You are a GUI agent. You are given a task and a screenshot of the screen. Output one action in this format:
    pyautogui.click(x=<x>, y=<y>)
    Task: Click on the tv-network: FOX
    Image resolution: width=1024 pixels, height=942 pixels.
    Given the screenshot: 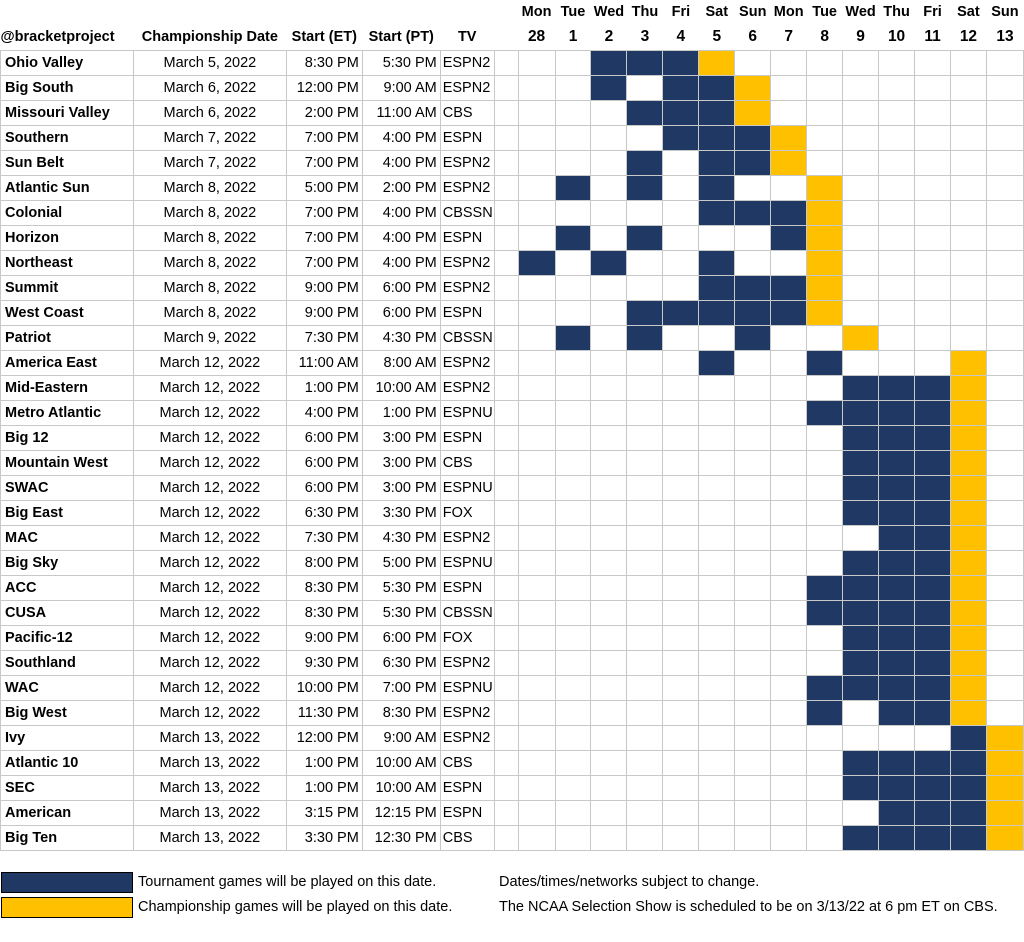 What is the action you would take?
    pyautogui.click(x=467, y=638)
    